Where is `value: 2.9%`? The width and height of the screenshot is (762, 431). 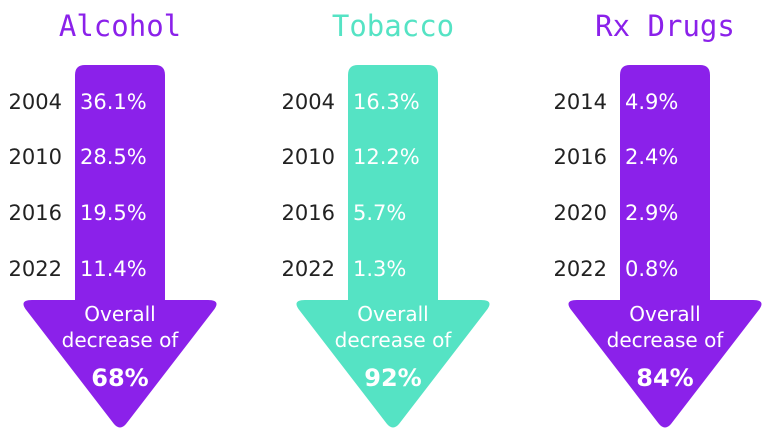 value: 2.9% is located at coordinates (652, 213).